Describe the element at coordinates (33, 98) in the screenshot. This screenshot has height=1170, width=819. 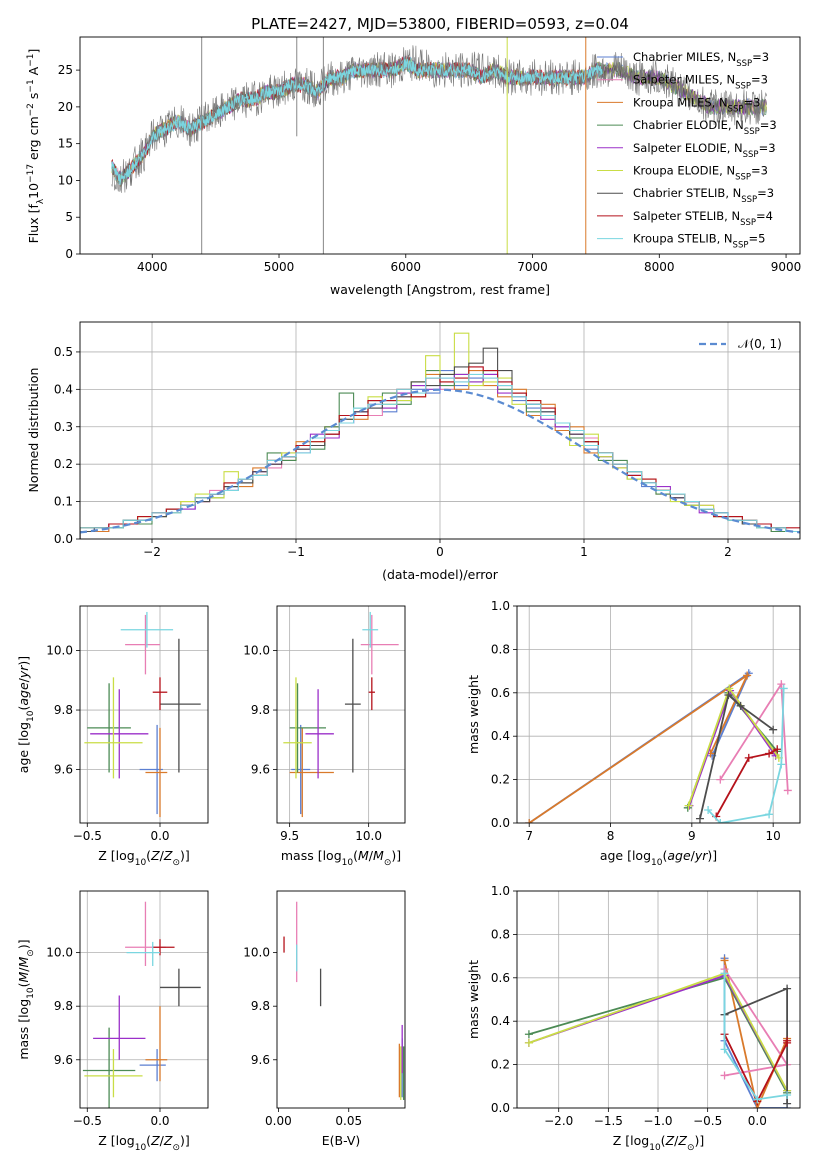
I see `y-axis-label-part: s` at that location.